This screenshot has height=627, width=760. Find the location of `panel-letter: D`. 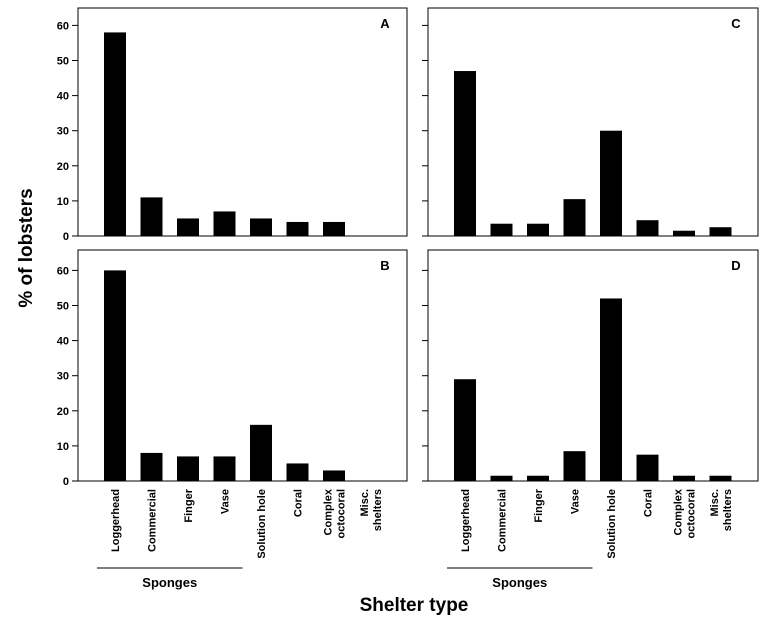

panel-letter: D is located at coordinates (735, 265).